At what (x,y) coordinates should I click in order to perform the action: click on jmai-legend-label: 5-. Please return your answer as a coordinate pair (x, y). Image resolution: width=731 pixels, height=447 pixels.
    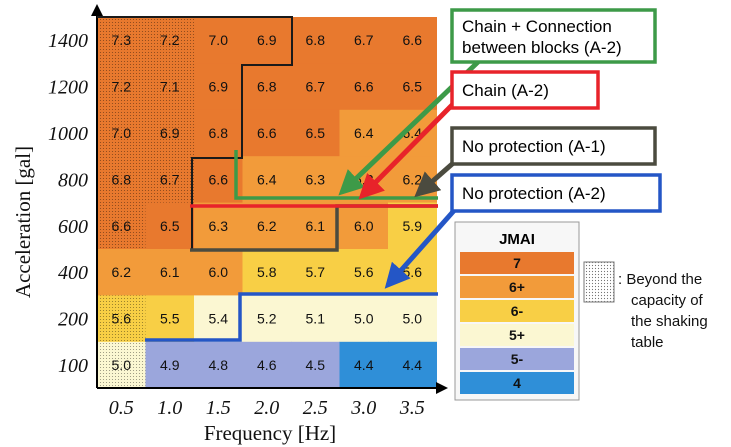
    Looking at the image, I should click on (517, 359).